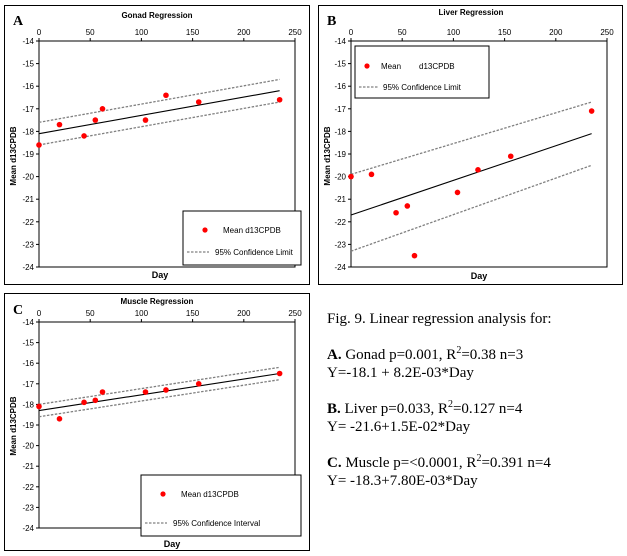 The image size is (627, 556). I want to click on legend-label: Mean d13CPDB, so click(252, 230).